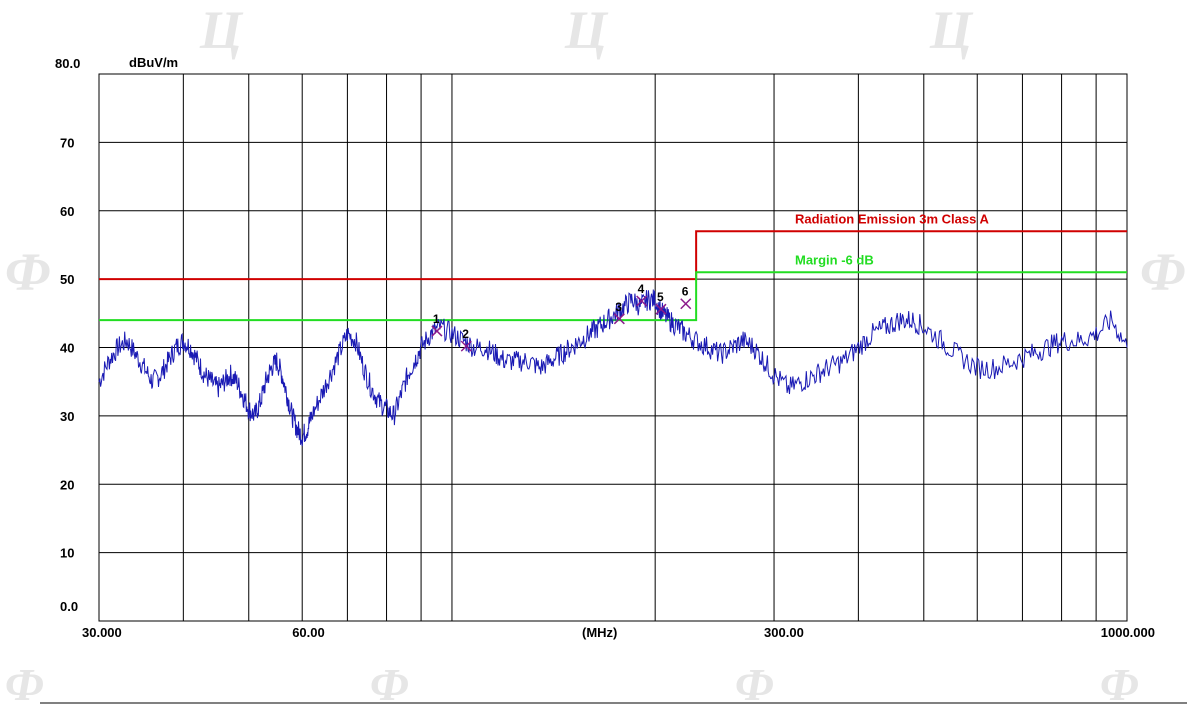 The height and width of the screenshot is (709, 1187). Describe the element at coordinates (67, 279) in the screenshot. I see `y-tick-label: 50` at that location.